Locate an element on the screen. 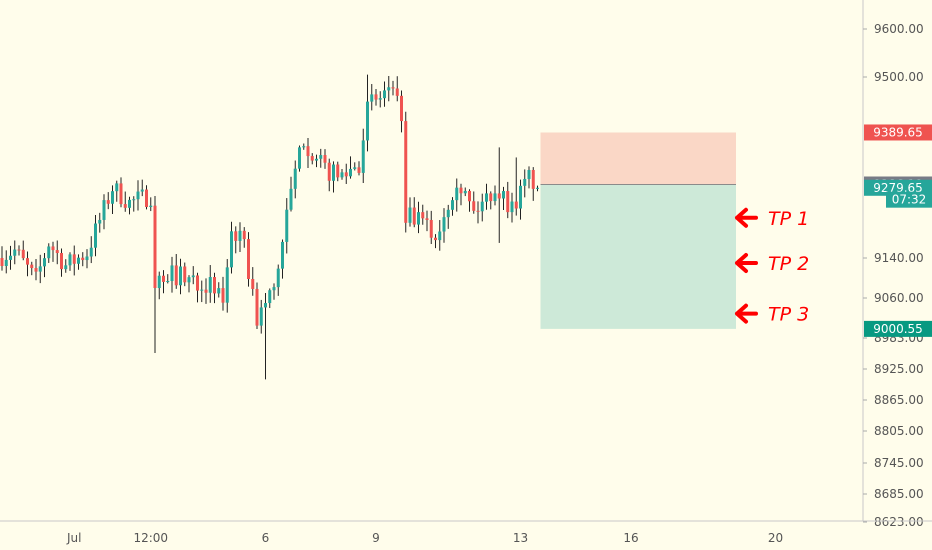 The width and height of the screenshot is (932, 550). take-profit-zone is located at coordinates (638, 256).